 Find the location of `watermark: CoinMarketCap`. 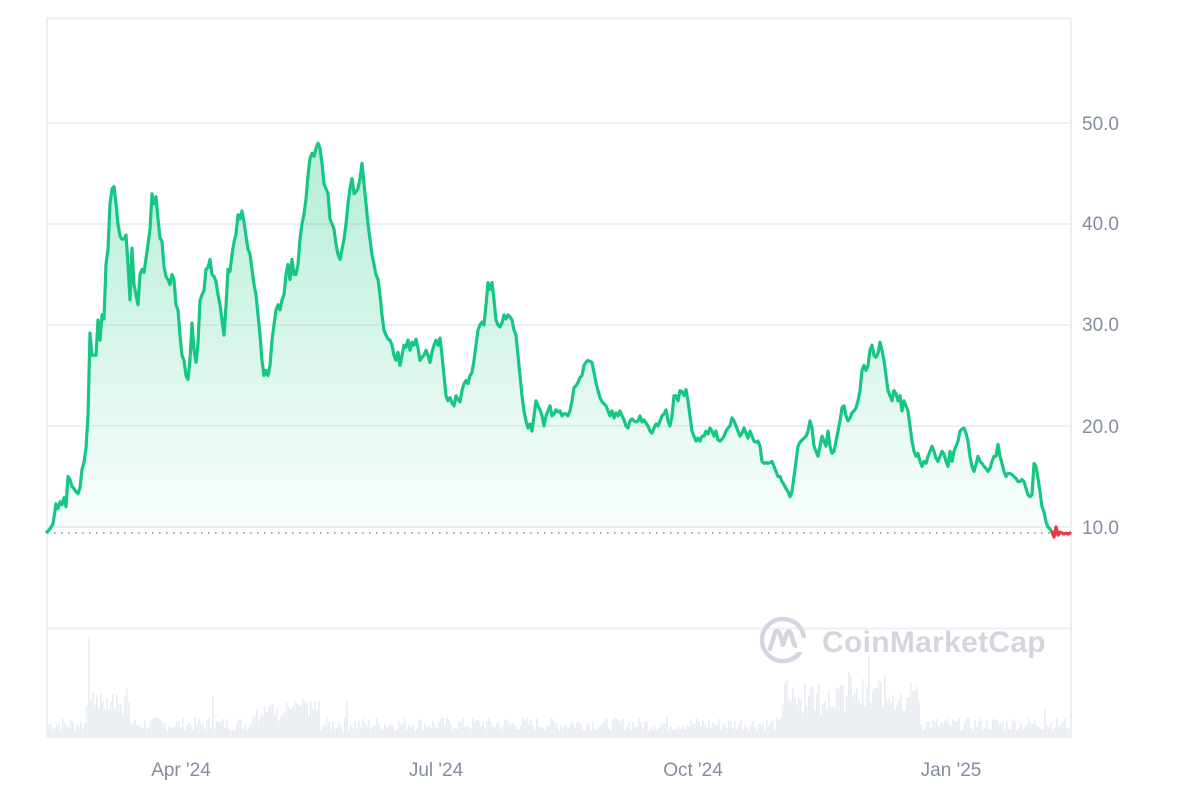

watermark: CoinMarketCap is located at coordinates (902, 640).